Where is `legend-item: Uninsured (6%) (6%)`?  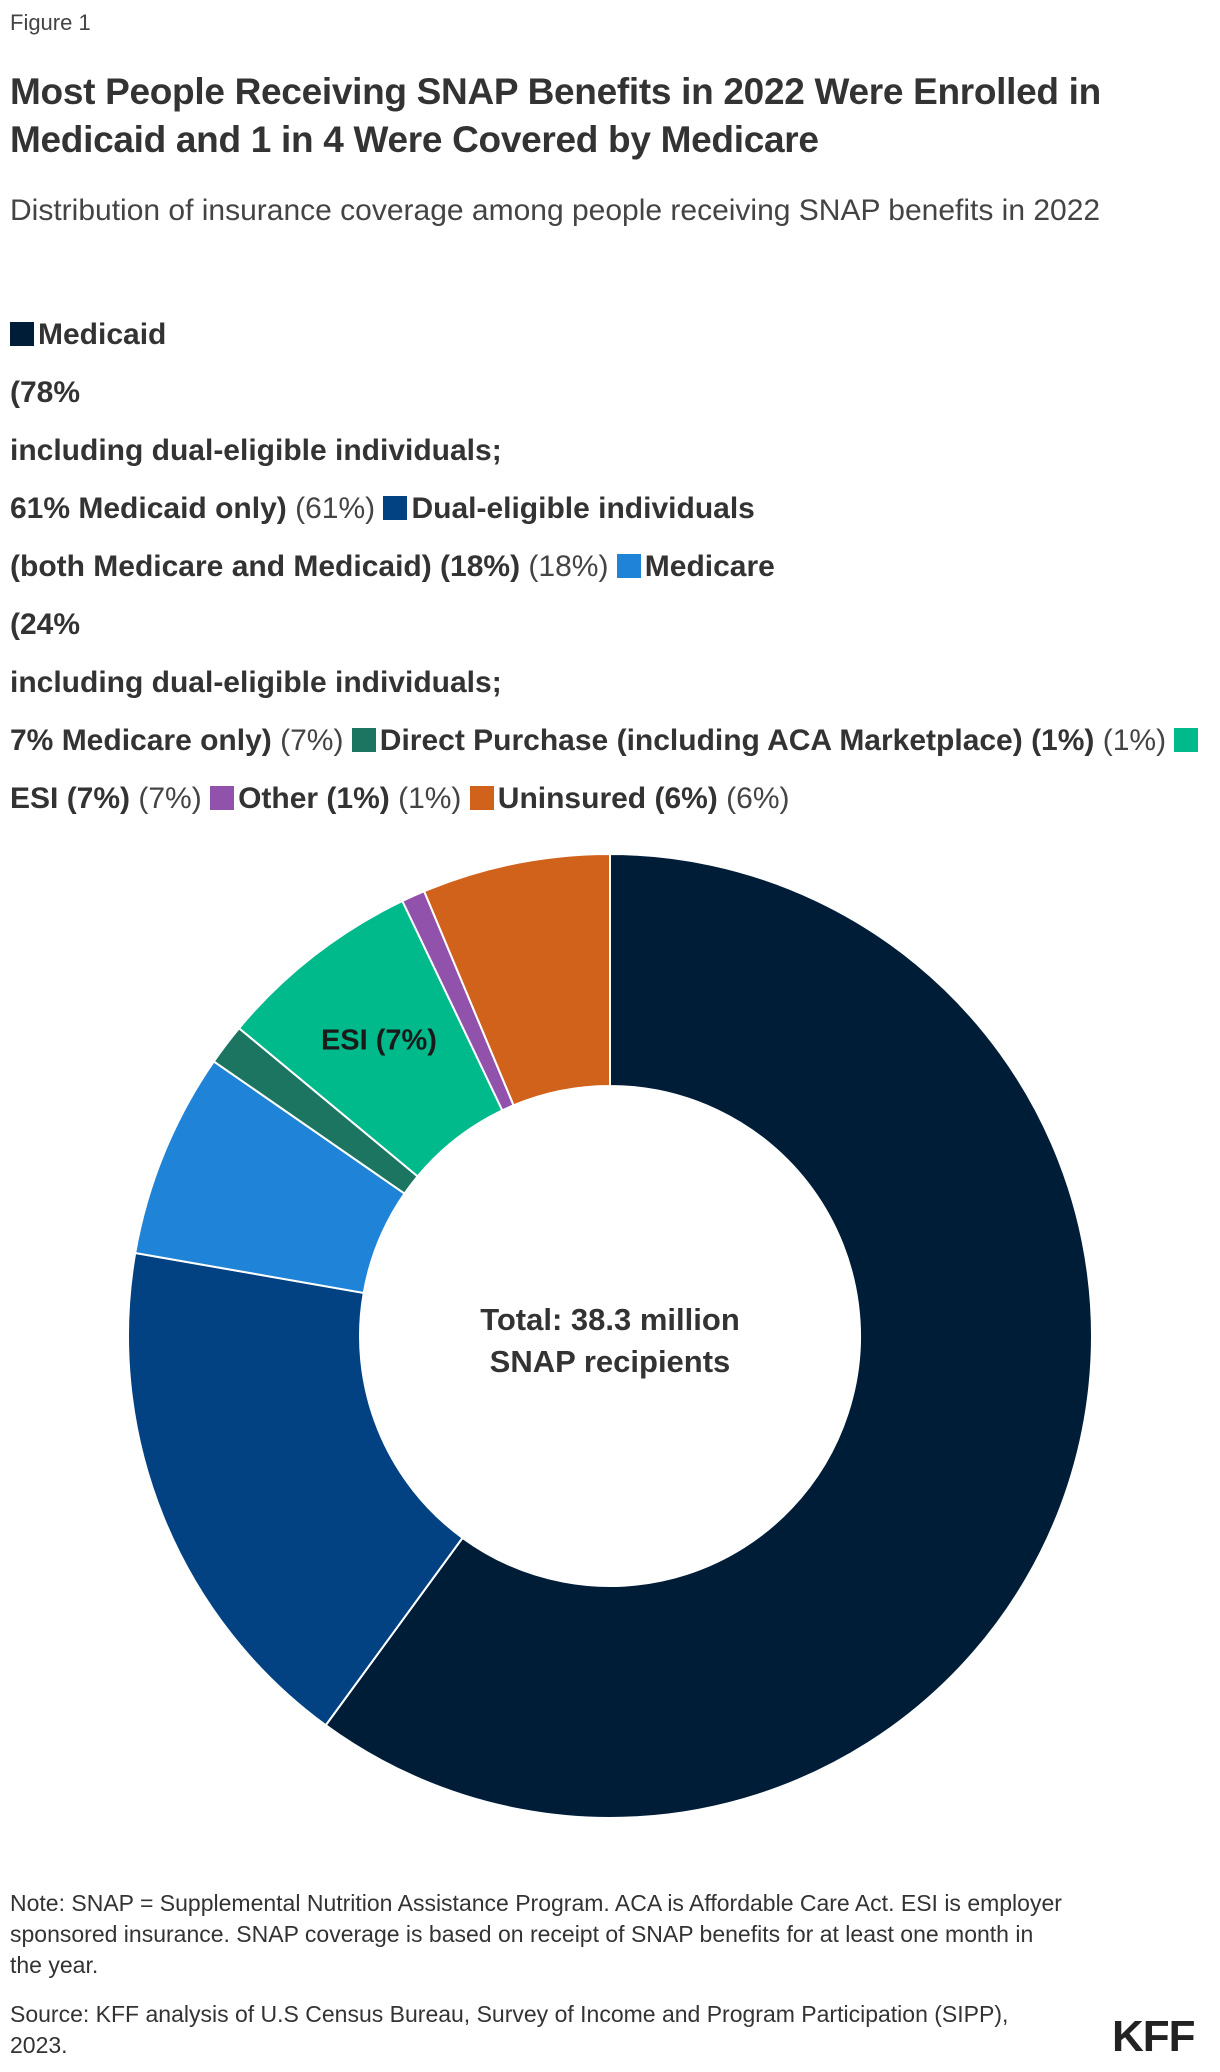
legend-item: Uninsured (6%) (6%) is located at coordinates (629, 798).